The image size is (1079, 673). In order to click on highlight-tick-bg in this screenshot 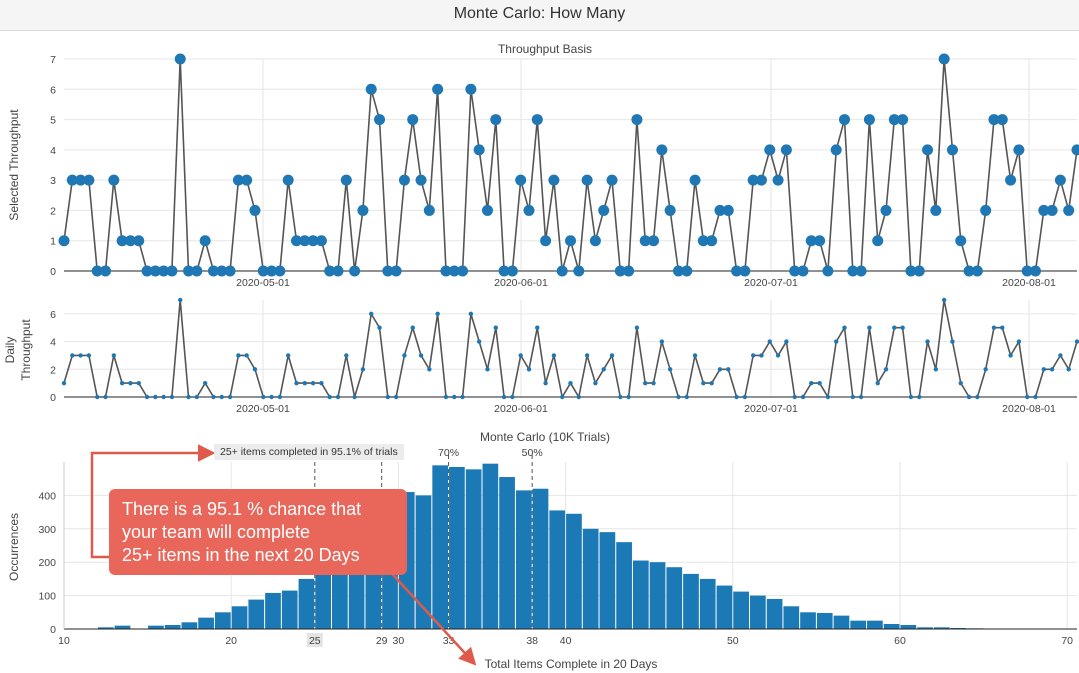, I will do `click(314, 640)`.